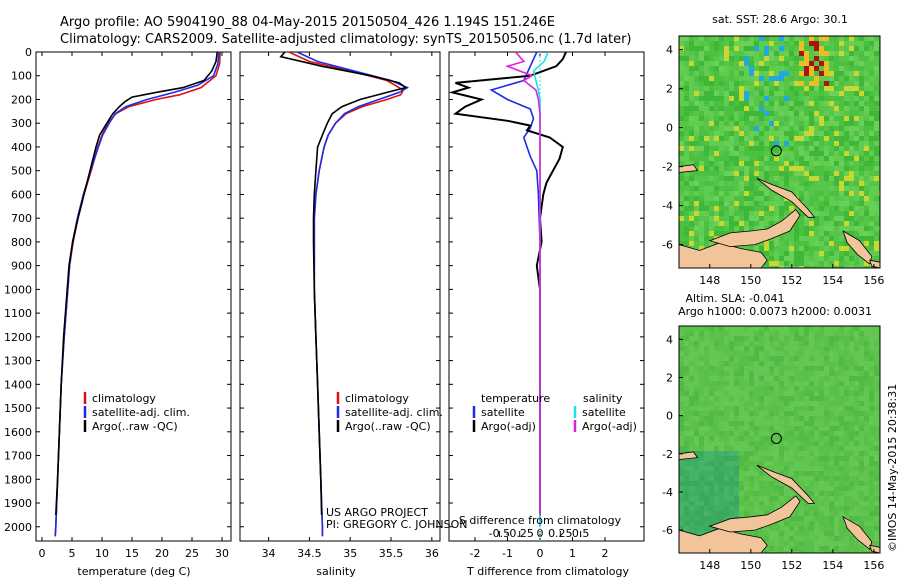 This screenshot has width=900, height=580. Describe the element at coordinates (723, 540) in the screenshot. I see `land-polygon` at that location.